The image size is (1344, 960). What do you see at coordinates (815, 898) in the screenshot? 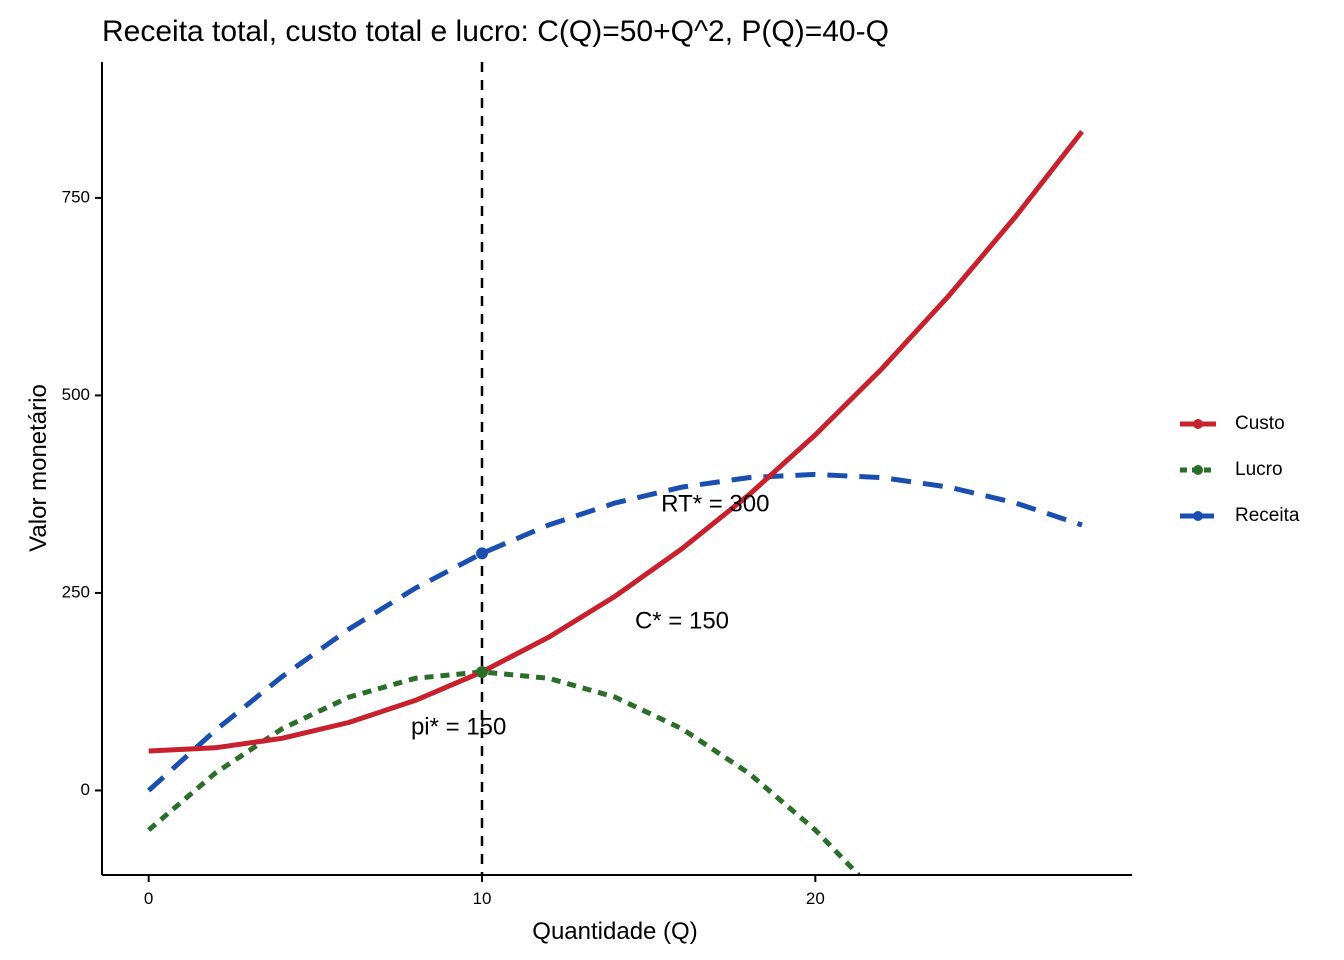
I see `x-tick-label: 20` at bounding box center [815, 898].